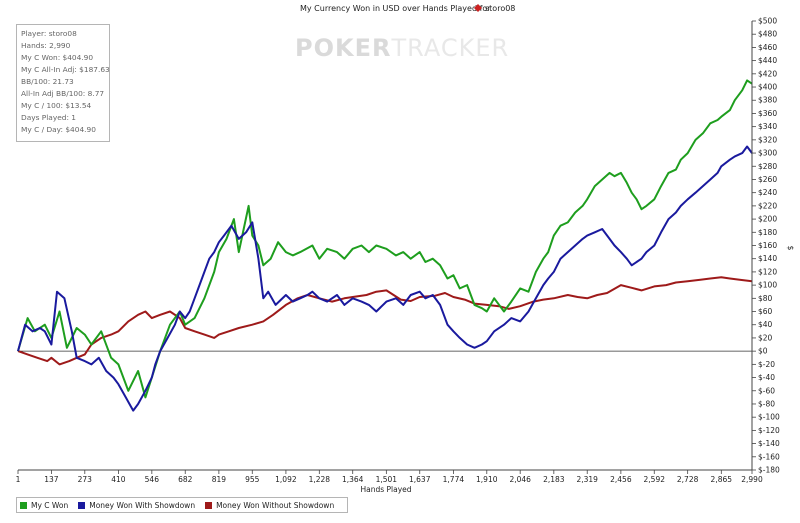 This screenshot has width=800, height=523. What do you see at coordinates (766, 364) in the screenshot?
I see `y-tick-label: $-20` at bounding box center [766, 364].